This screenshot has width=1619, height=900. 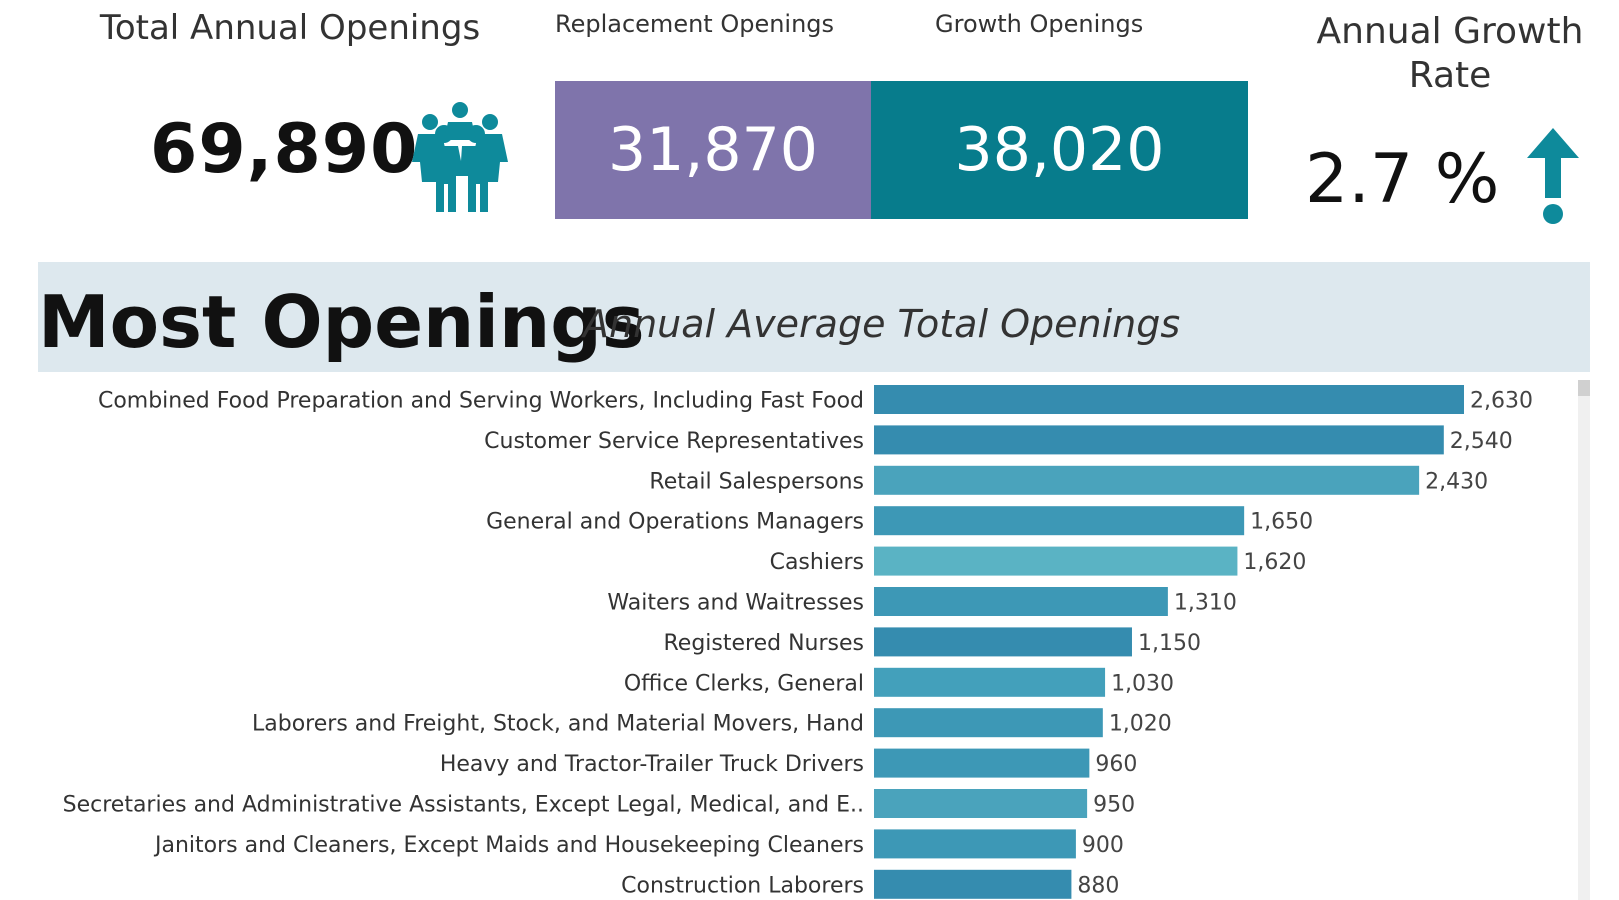 What do you see at coordinates (1140, 724) in the screenshot?
I see `value-label: 1,020` at bounding box center [1140, 724].